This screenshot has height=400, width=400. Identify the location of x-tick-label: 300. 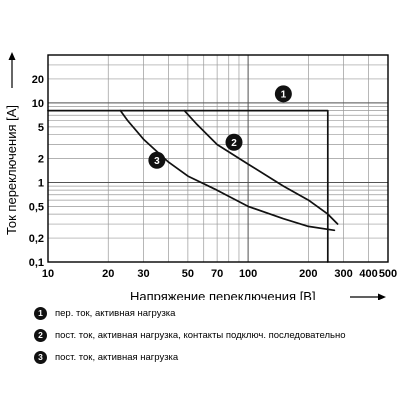
(343, 274).